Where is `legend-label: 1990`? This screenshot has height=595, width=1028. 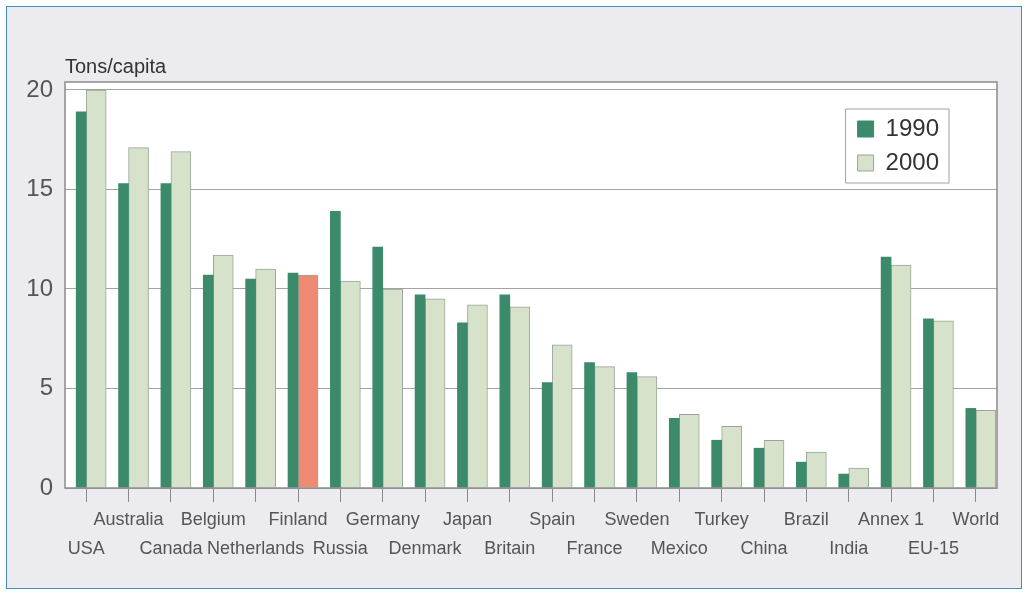 legend-label: 1990 is located at coordinates (912, 127).